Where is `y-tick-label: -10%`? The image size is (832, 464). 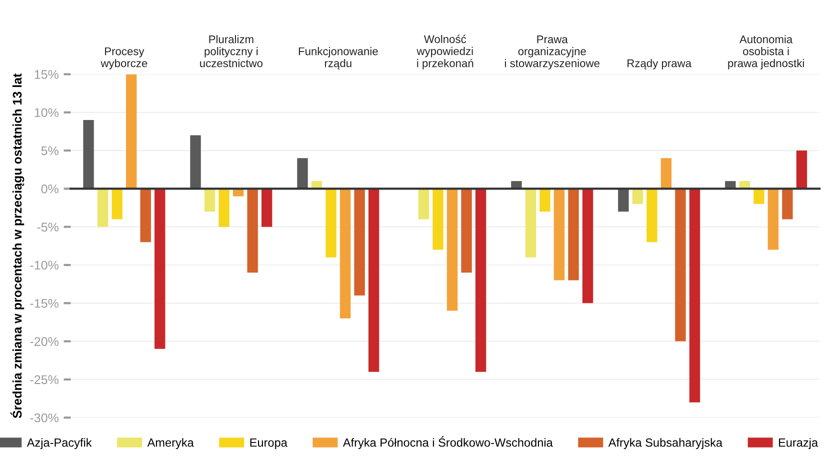
y-tick-label: -10% is located at coordinates (44, 265).